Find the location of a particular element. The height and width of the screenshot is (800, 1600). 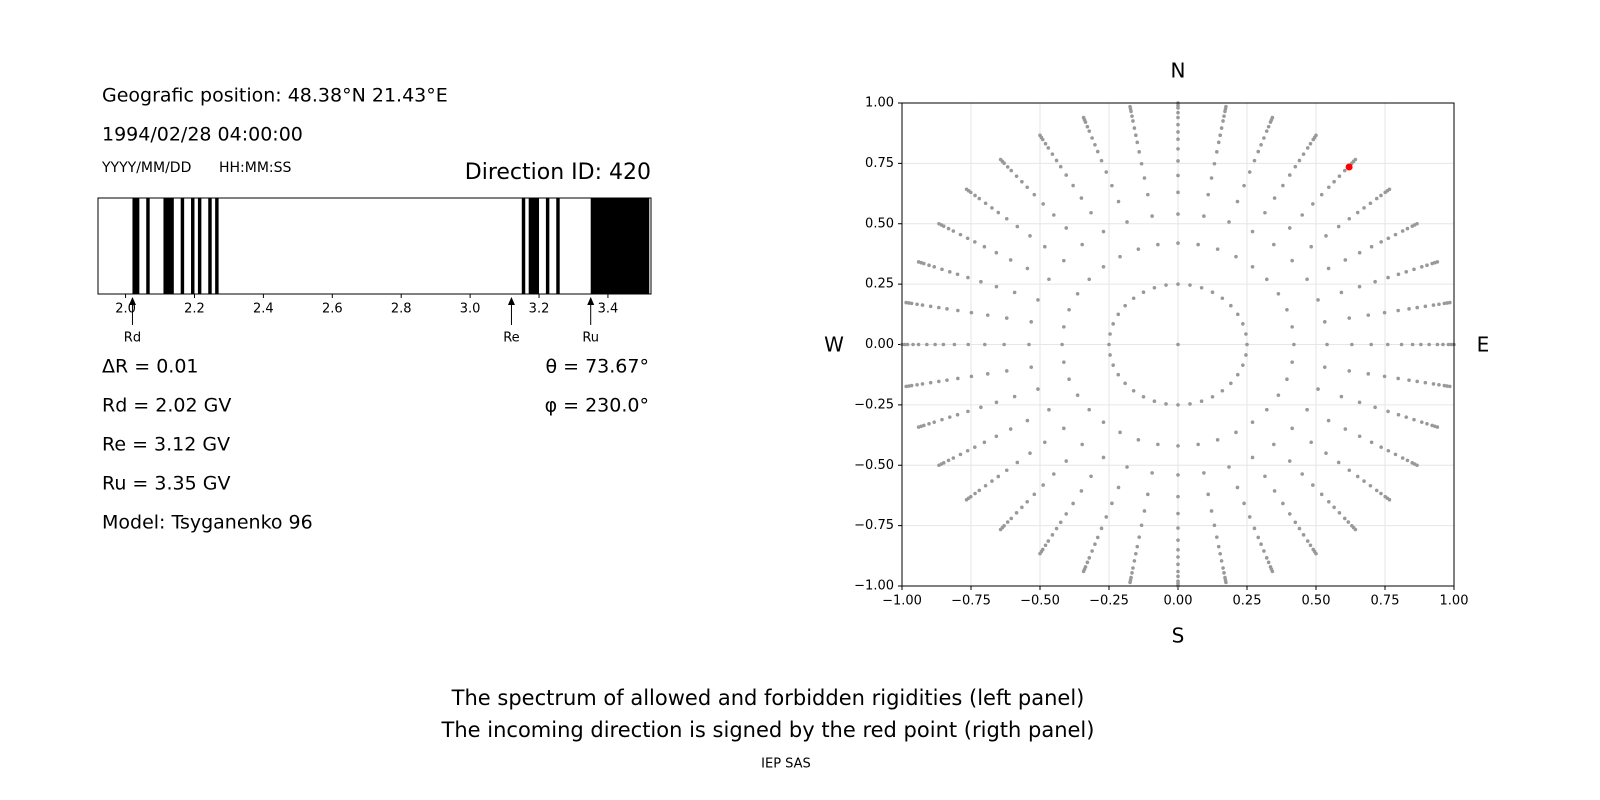

y-tick-label: −1.00 is located at coordinates (874, 586).